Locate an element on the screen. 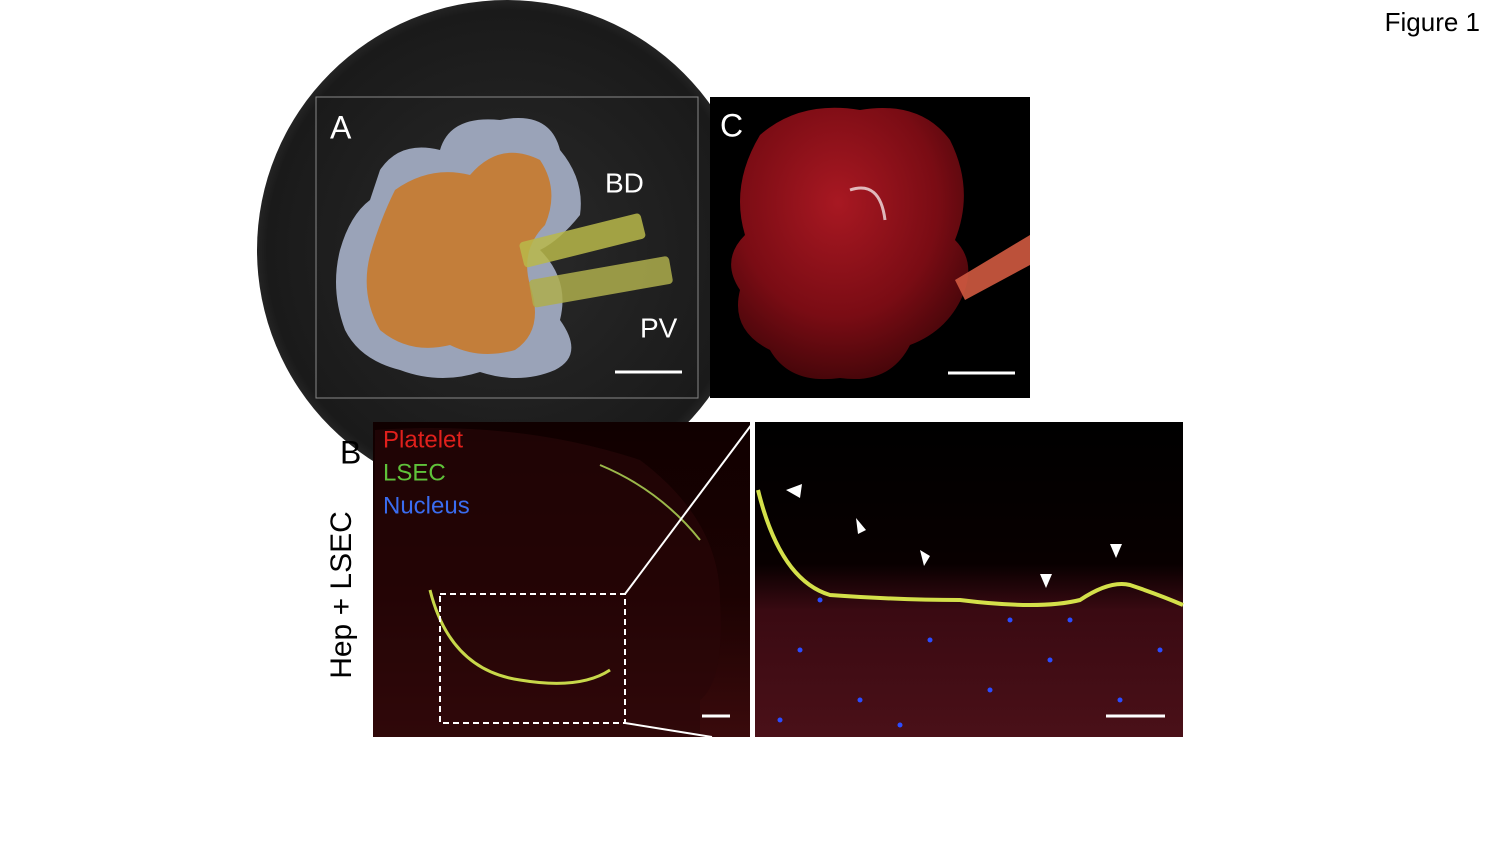  liver is located at coordinates (850, 243).